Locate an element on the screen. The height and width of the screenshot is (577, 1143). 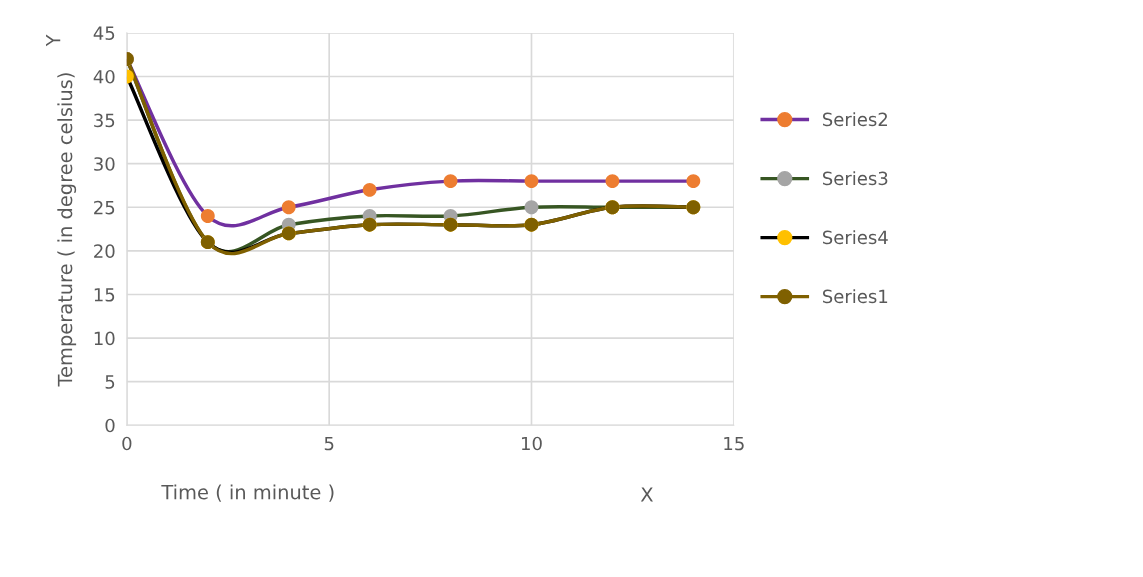
y-tick-label: 10 is located at coordinates (104, 338).